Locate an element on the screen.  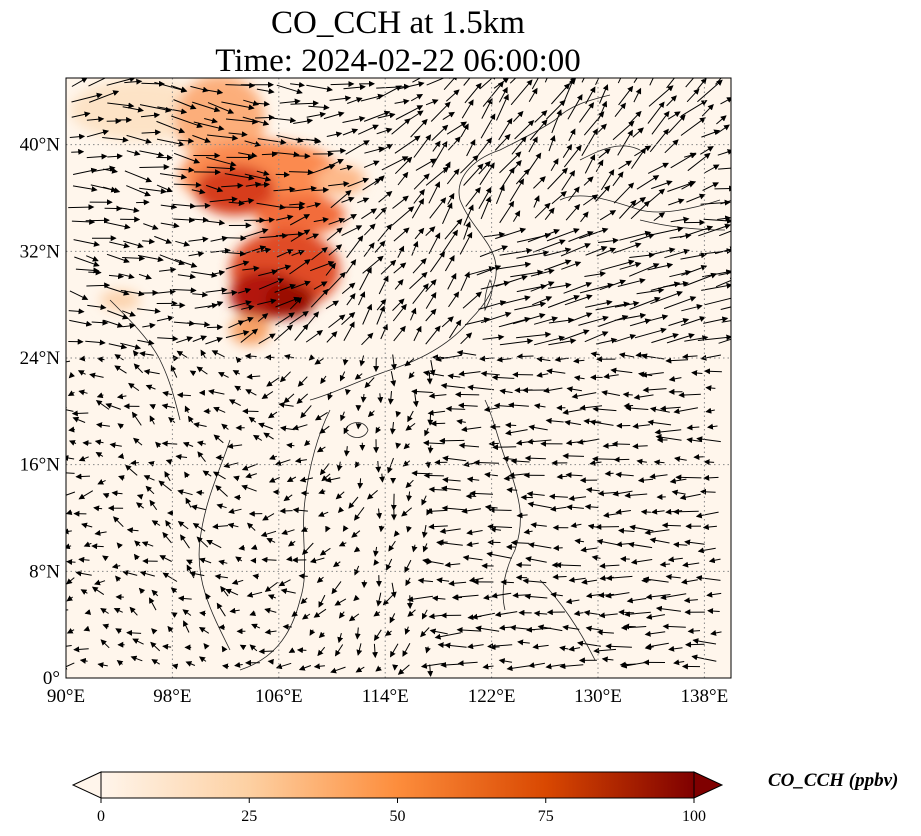
colorbar-tick-label: 25 is located at coordinates (249, 816).